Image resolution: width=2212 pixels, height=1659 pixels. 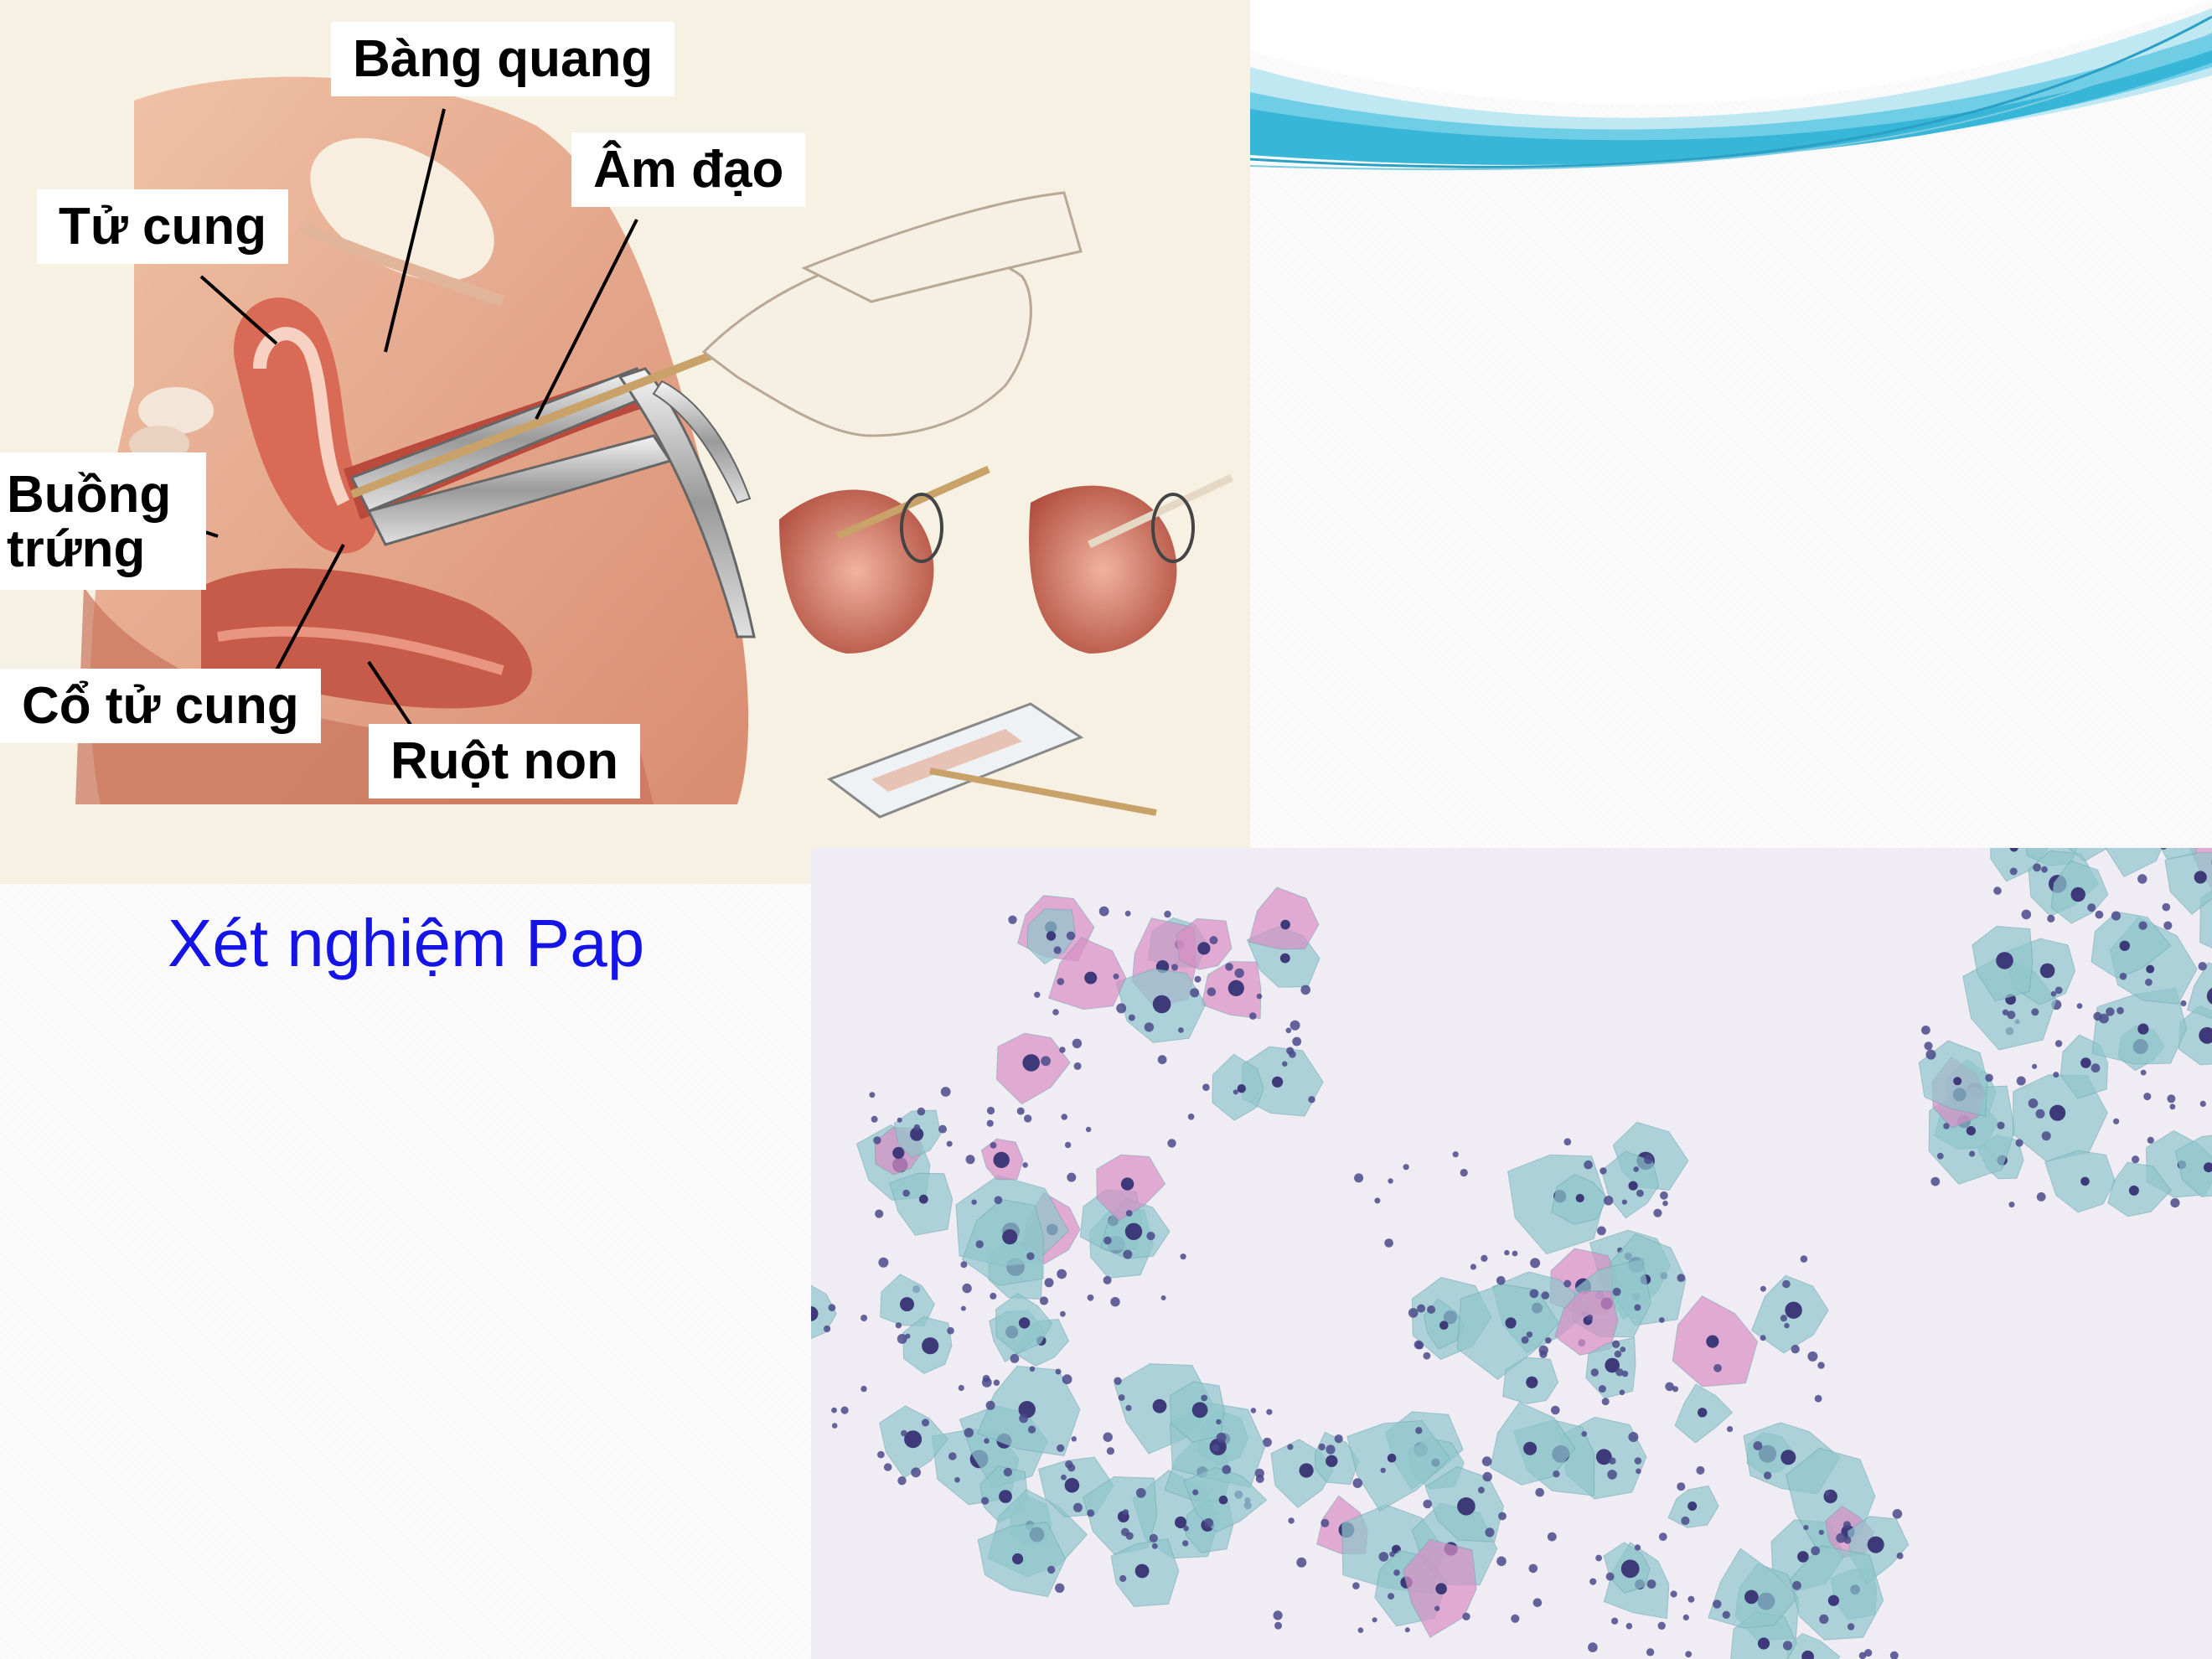 I want to click on decorative-wave, so click(x=1731, y=85).